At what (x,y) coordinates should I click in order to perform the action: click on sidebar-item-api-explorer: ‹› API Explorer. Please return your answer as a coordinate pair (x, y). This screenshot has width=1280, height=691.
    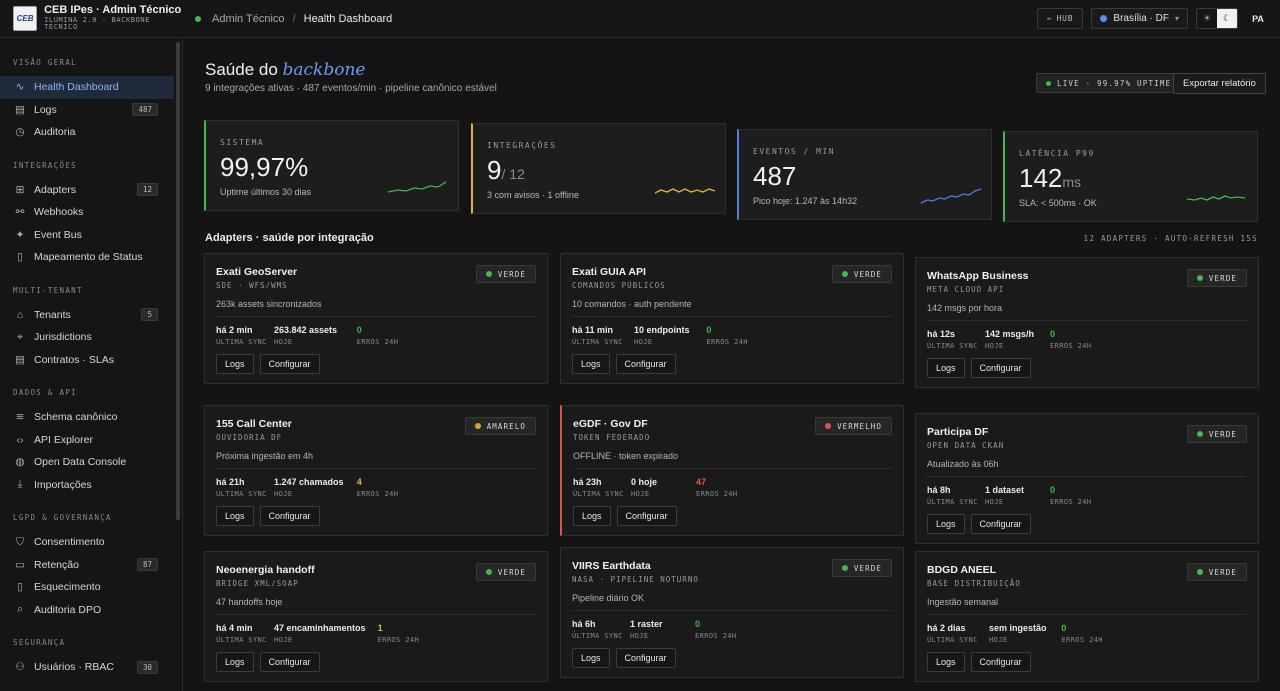
    Looking at the image, I should click on (87, 440).